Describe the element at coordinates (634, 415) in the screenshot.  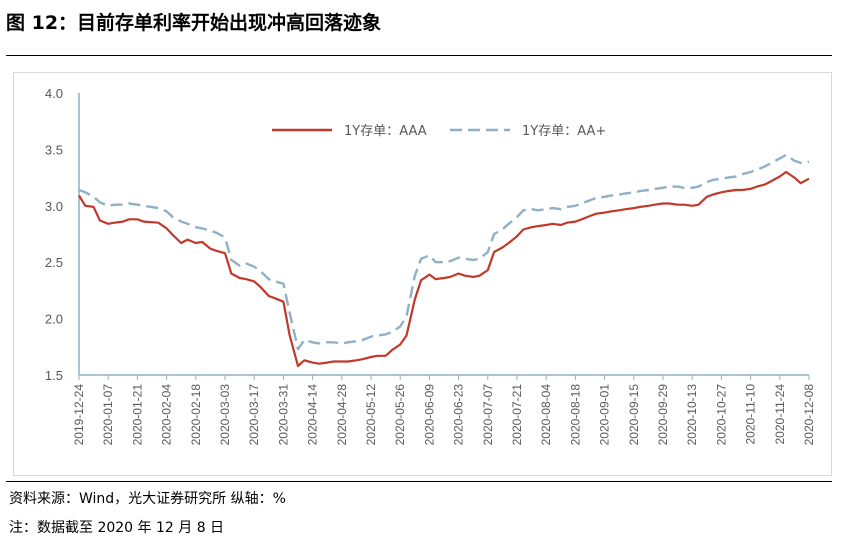
I see `x-tick-label: 2020-09-15` at that location.